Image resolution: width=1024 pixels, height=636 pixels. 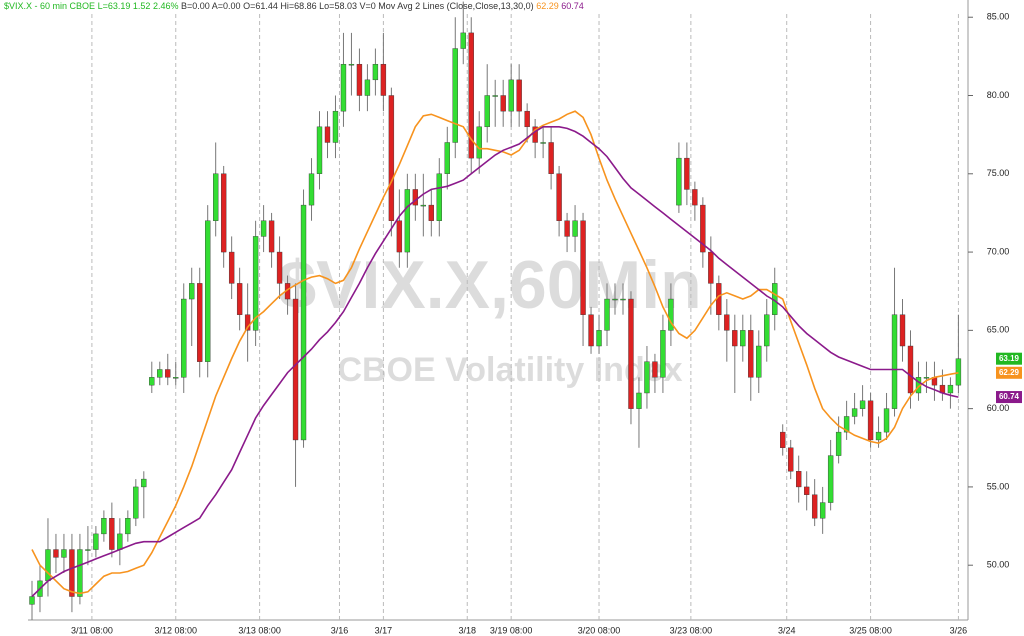 I want to click on watermark-symbol: $VIX.X,60Min, so click(x=489, y=285).